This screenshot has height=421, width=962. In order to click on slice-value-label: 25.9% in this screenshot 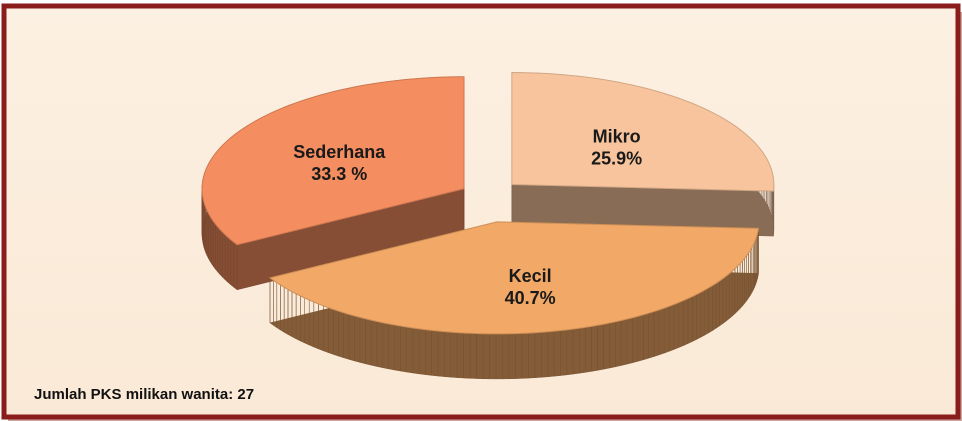, I will do `click(616, 158)`.